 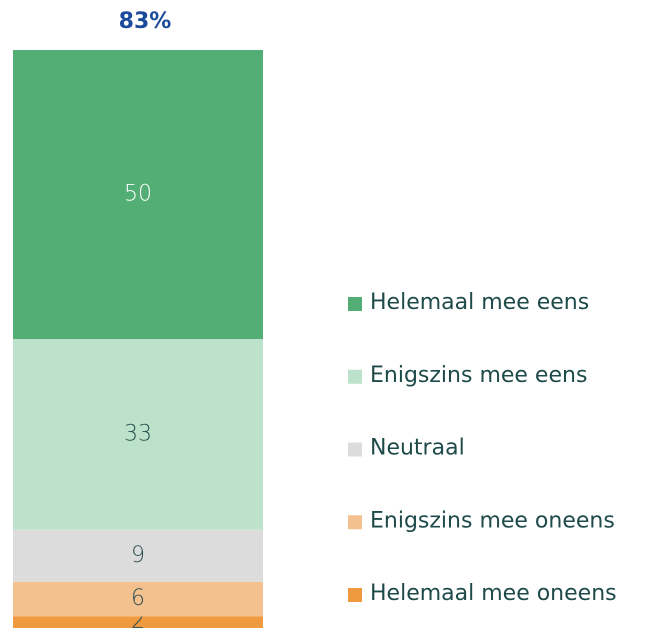 What do you see at coordinates (492, 520) in the screenshot?
I see `legend-label: Enigszins mee oneens` at bounding box center [492, 520].